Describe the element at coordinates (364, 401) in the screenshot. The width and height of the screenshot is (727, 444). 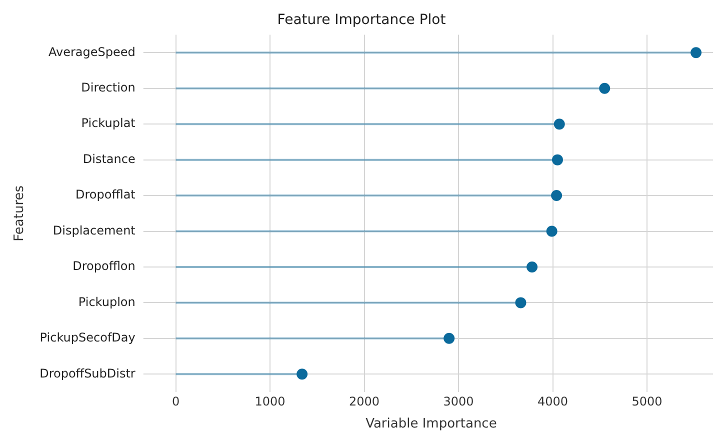
I see `x-tick-label: 2000` at that location.